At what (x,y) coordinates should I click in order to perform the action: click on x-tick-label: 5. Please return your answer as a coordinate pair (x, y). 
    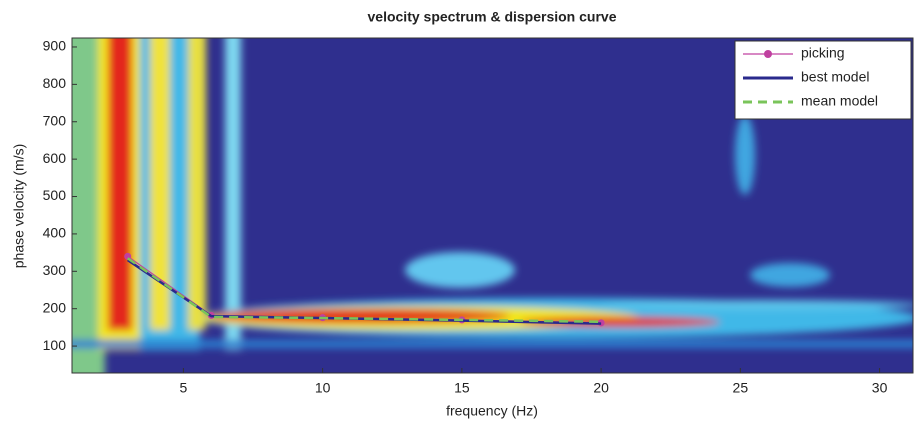
    Looking at the image, I should click on (183, 388).